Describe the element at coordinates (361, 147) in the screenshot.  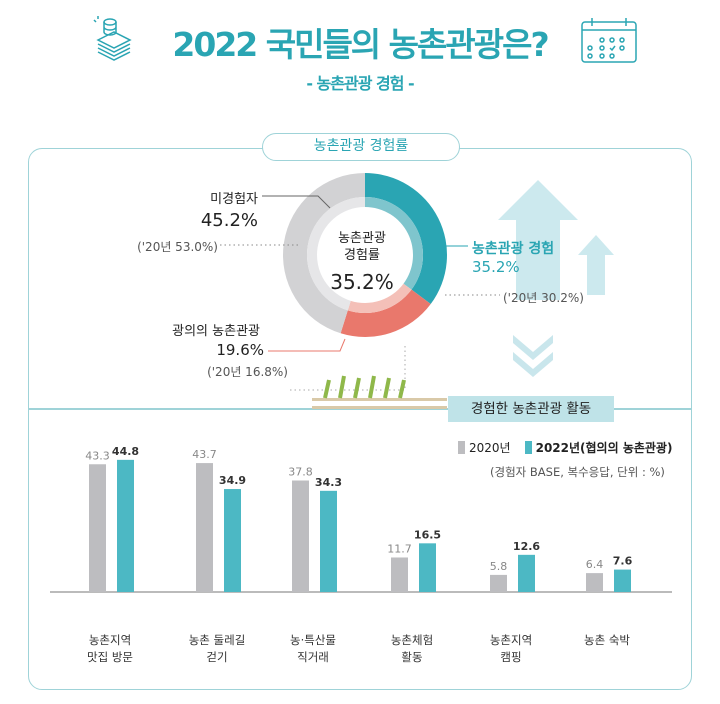
I see `donut-title: 농촌관광 경험률` at that location.